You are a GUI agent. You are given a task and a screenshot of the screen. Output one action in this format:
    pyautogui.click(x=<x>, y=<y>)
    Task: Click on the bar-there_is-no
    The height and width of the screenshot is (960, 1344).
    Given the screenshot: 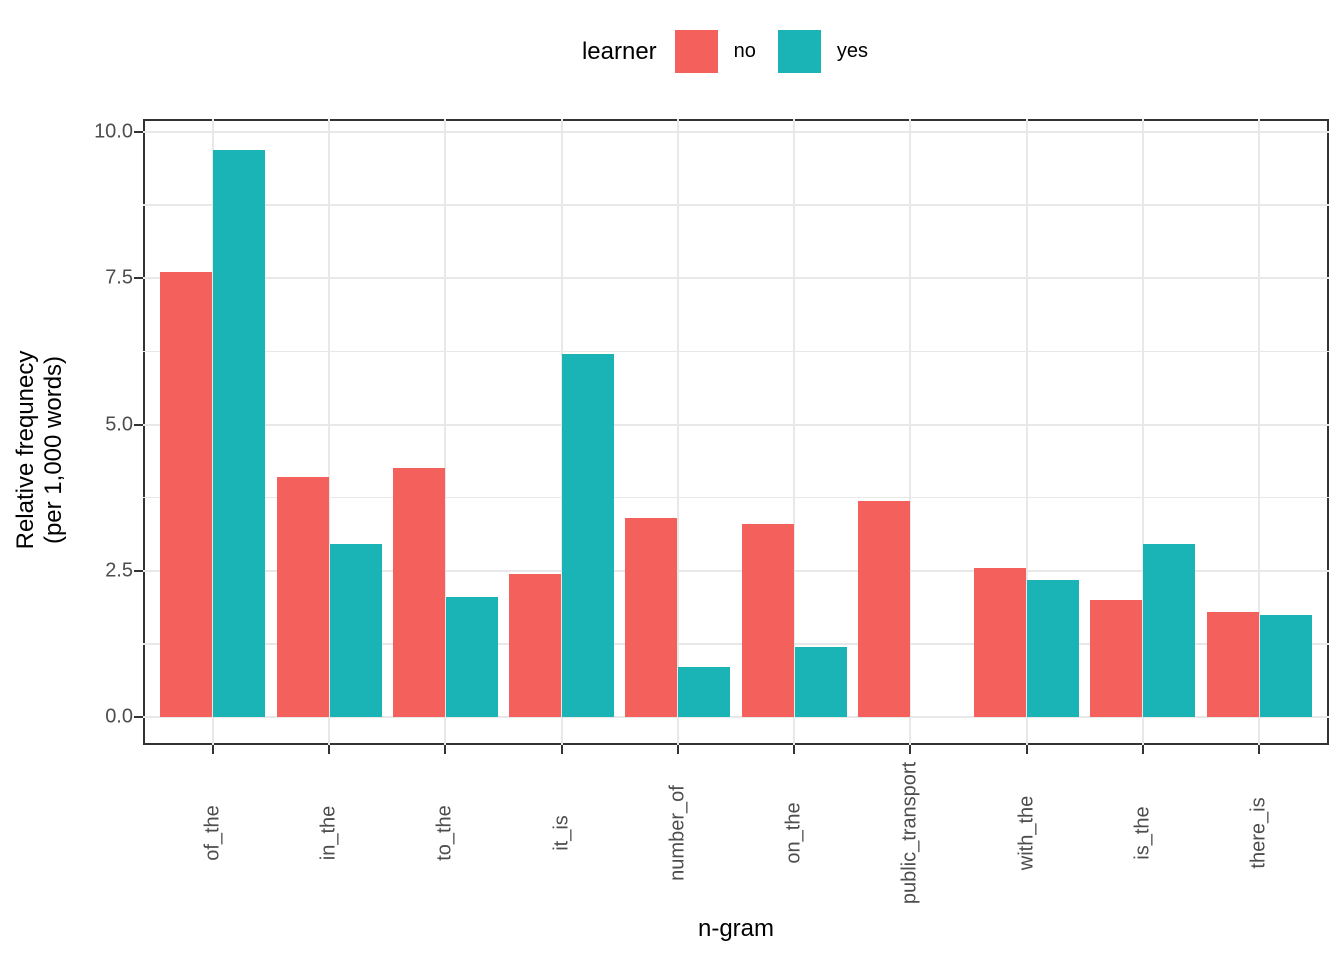 What is the action you would take?
    pyautogui.click(x=1232, y=664)
    